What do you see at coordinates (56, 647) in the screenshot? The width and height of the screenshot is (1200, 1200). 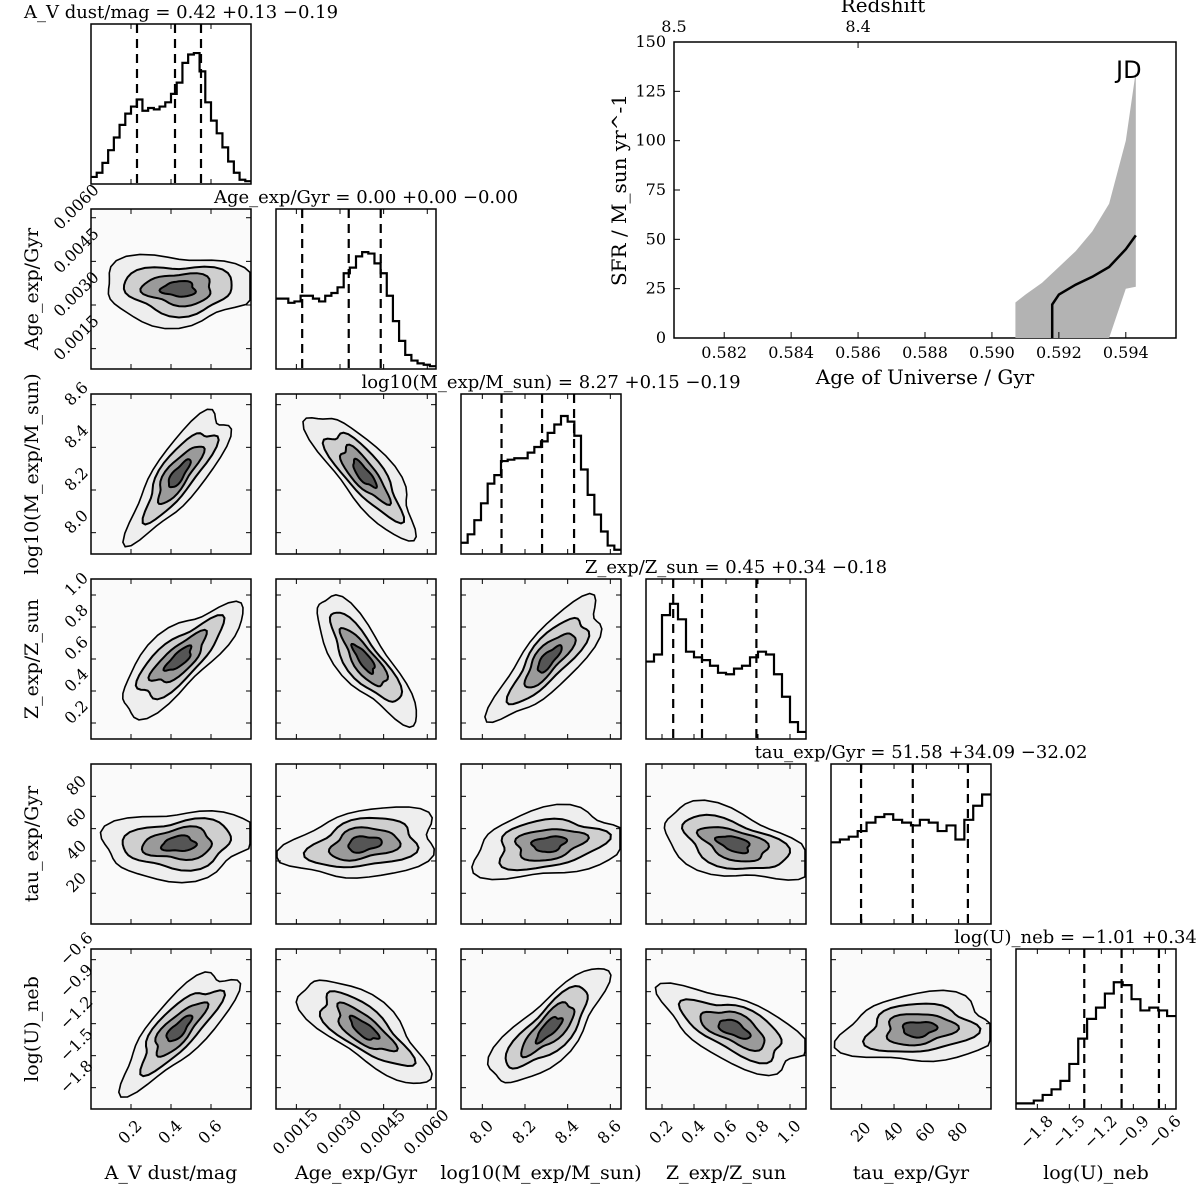 I see `y-axis-z: 0.20.40.60.81.0 Z_exp/Z_sun` at bounding box center [56, 647].